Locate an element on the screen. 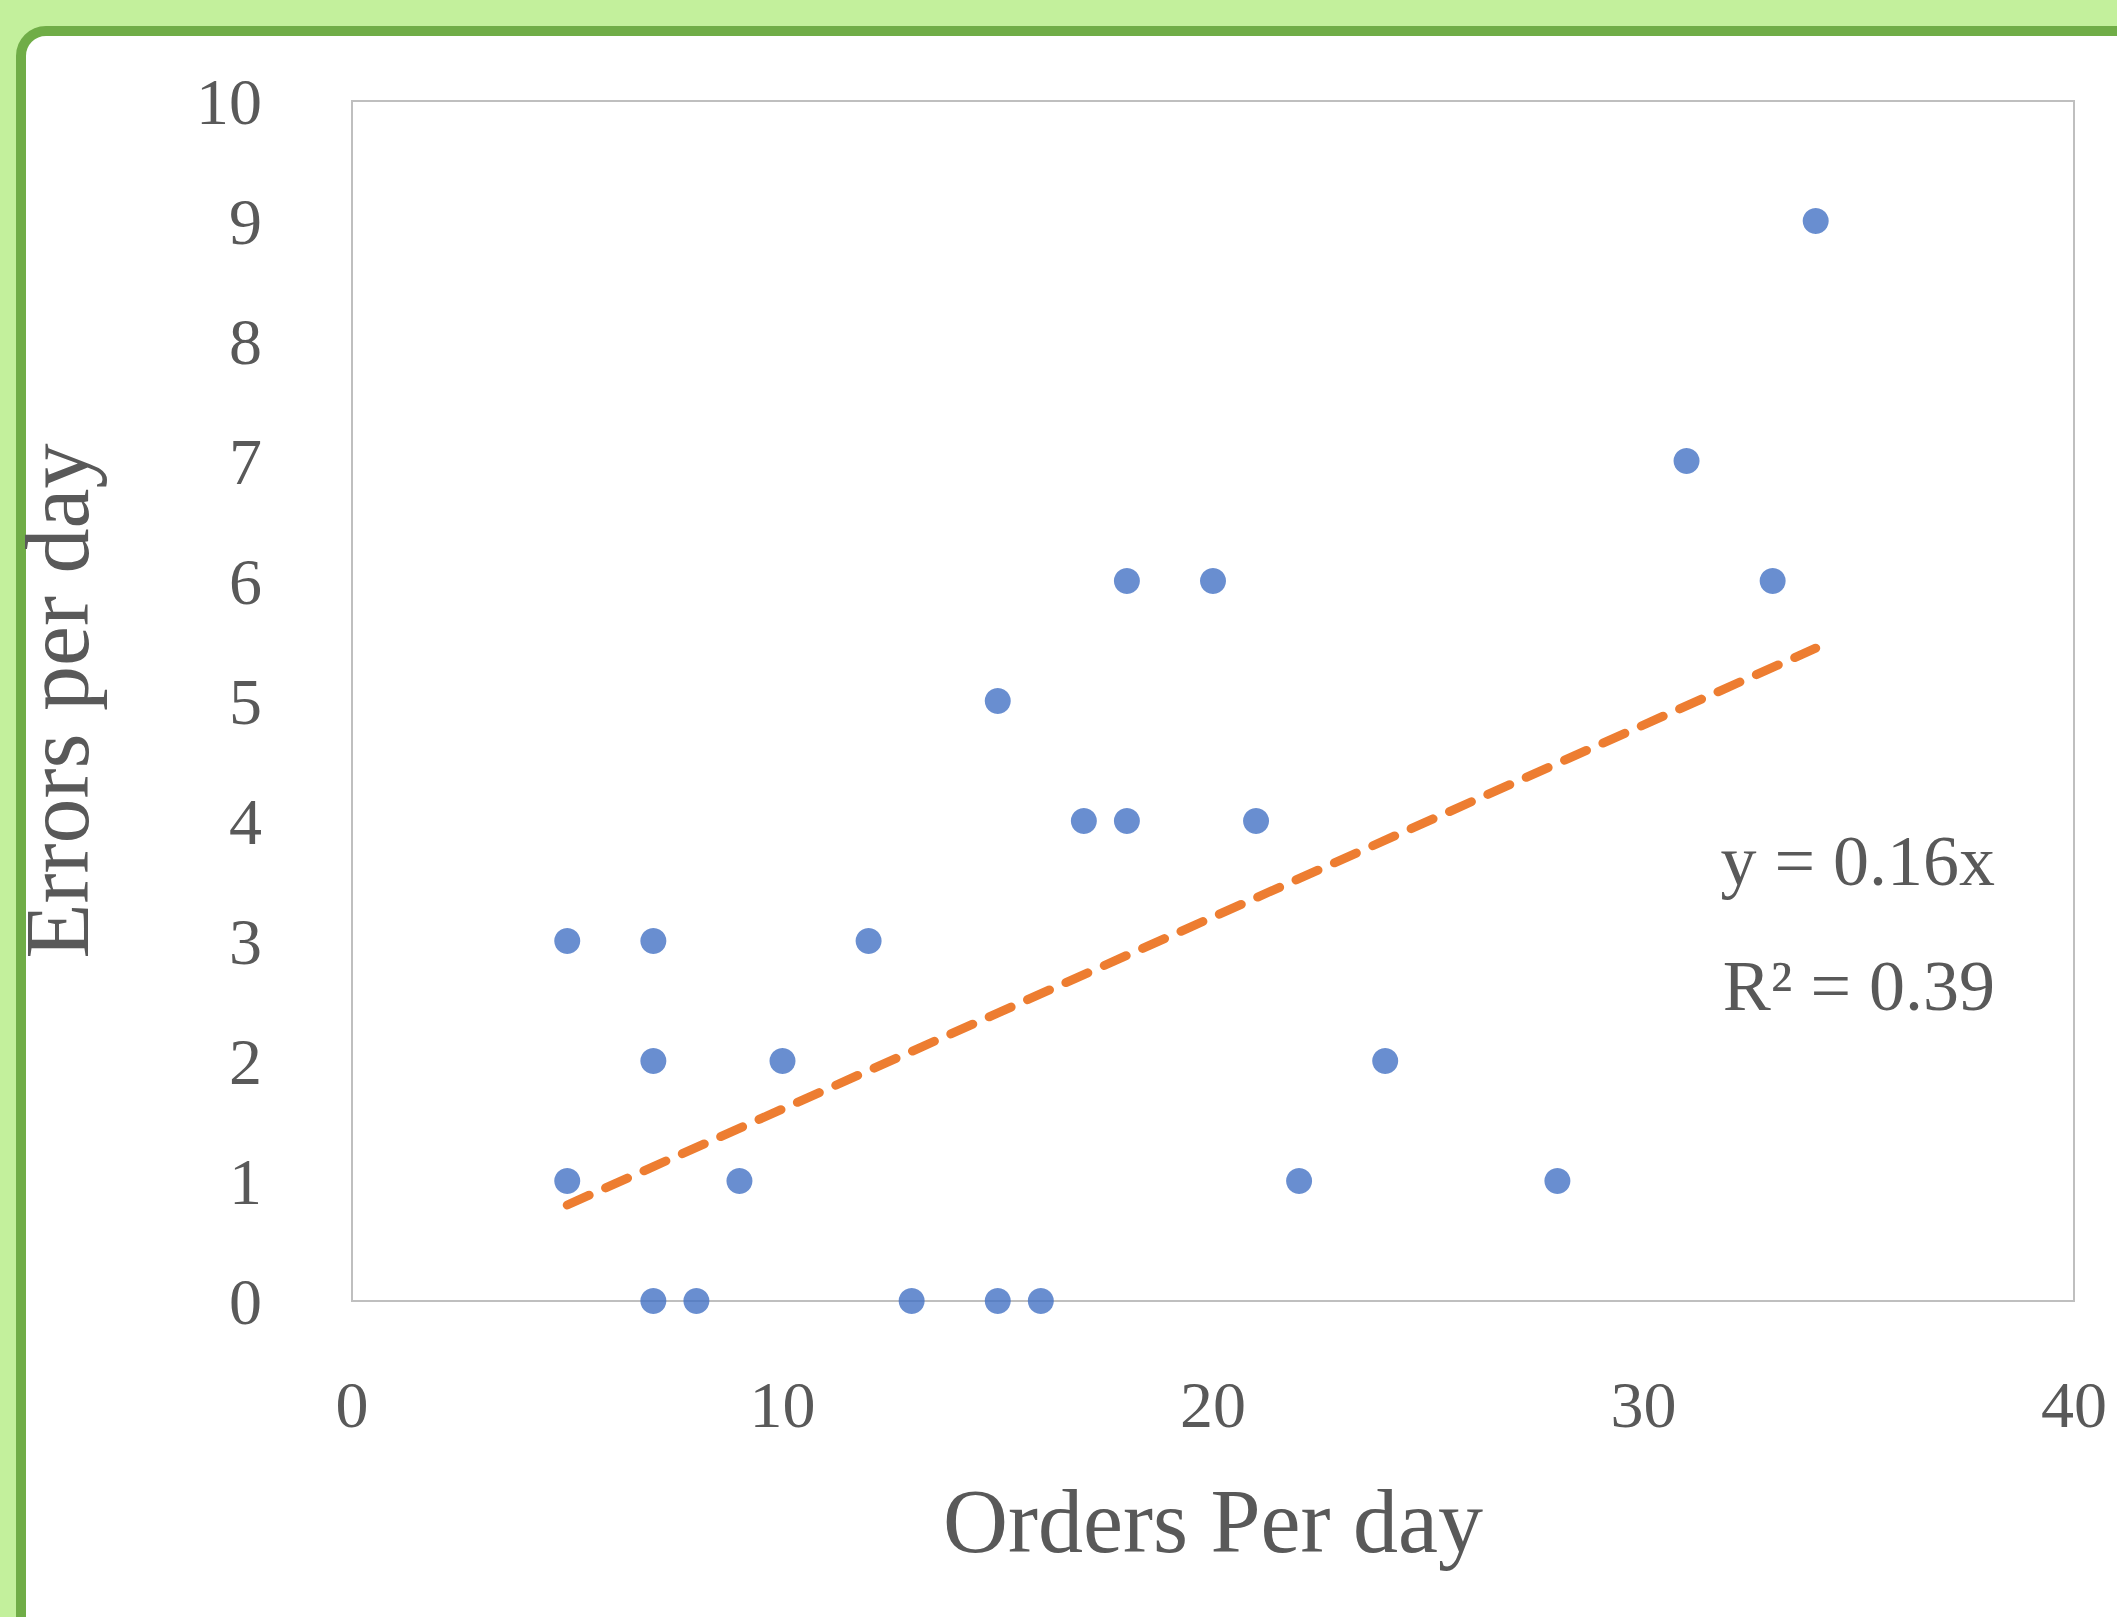 Image resolution: width=2117 pixels, height=1617 pixels. y-tick-label: 10 is located at coordinates (229, 101).